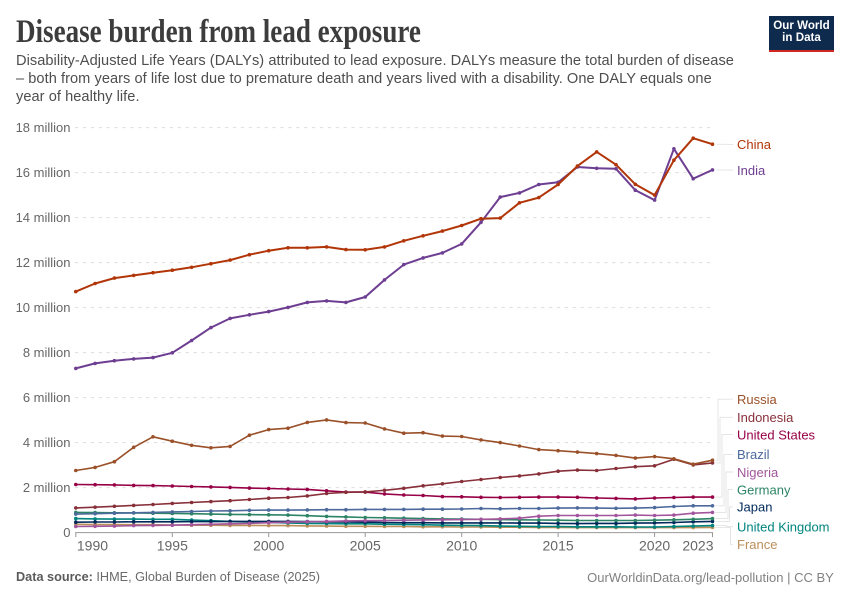  Describe the element at coordinates (758, 472) in the screenshot. I see `svg-text: Nigeria` at that location.